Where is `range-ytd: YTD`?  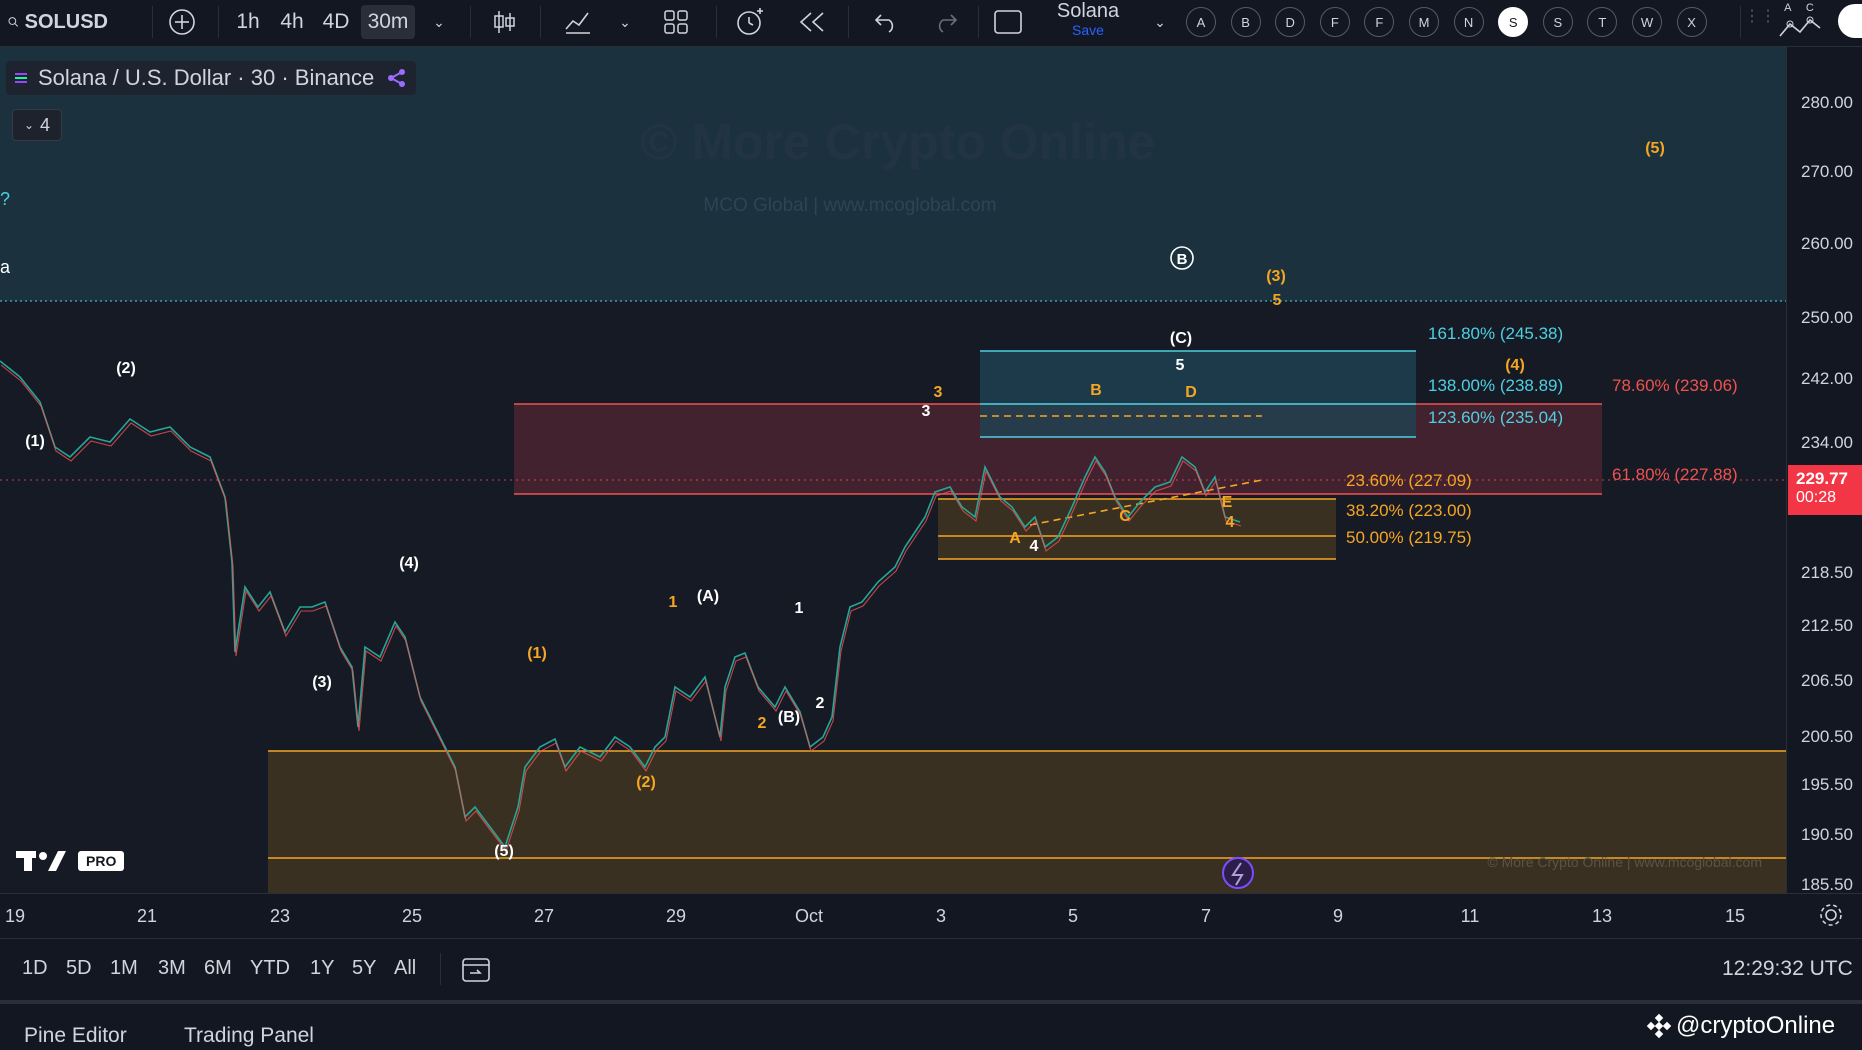 range-ytd: YTD is located at coordinates (270, 968).